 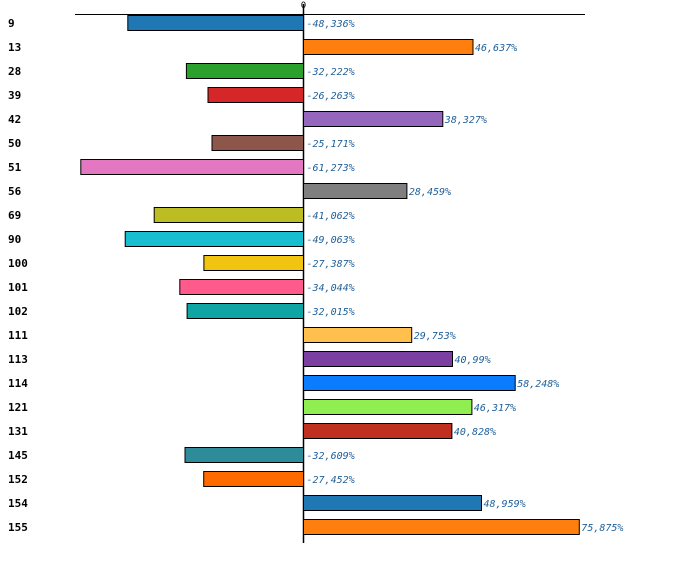 I want to click on category-label-100: 100, so click(x=18, y=263).